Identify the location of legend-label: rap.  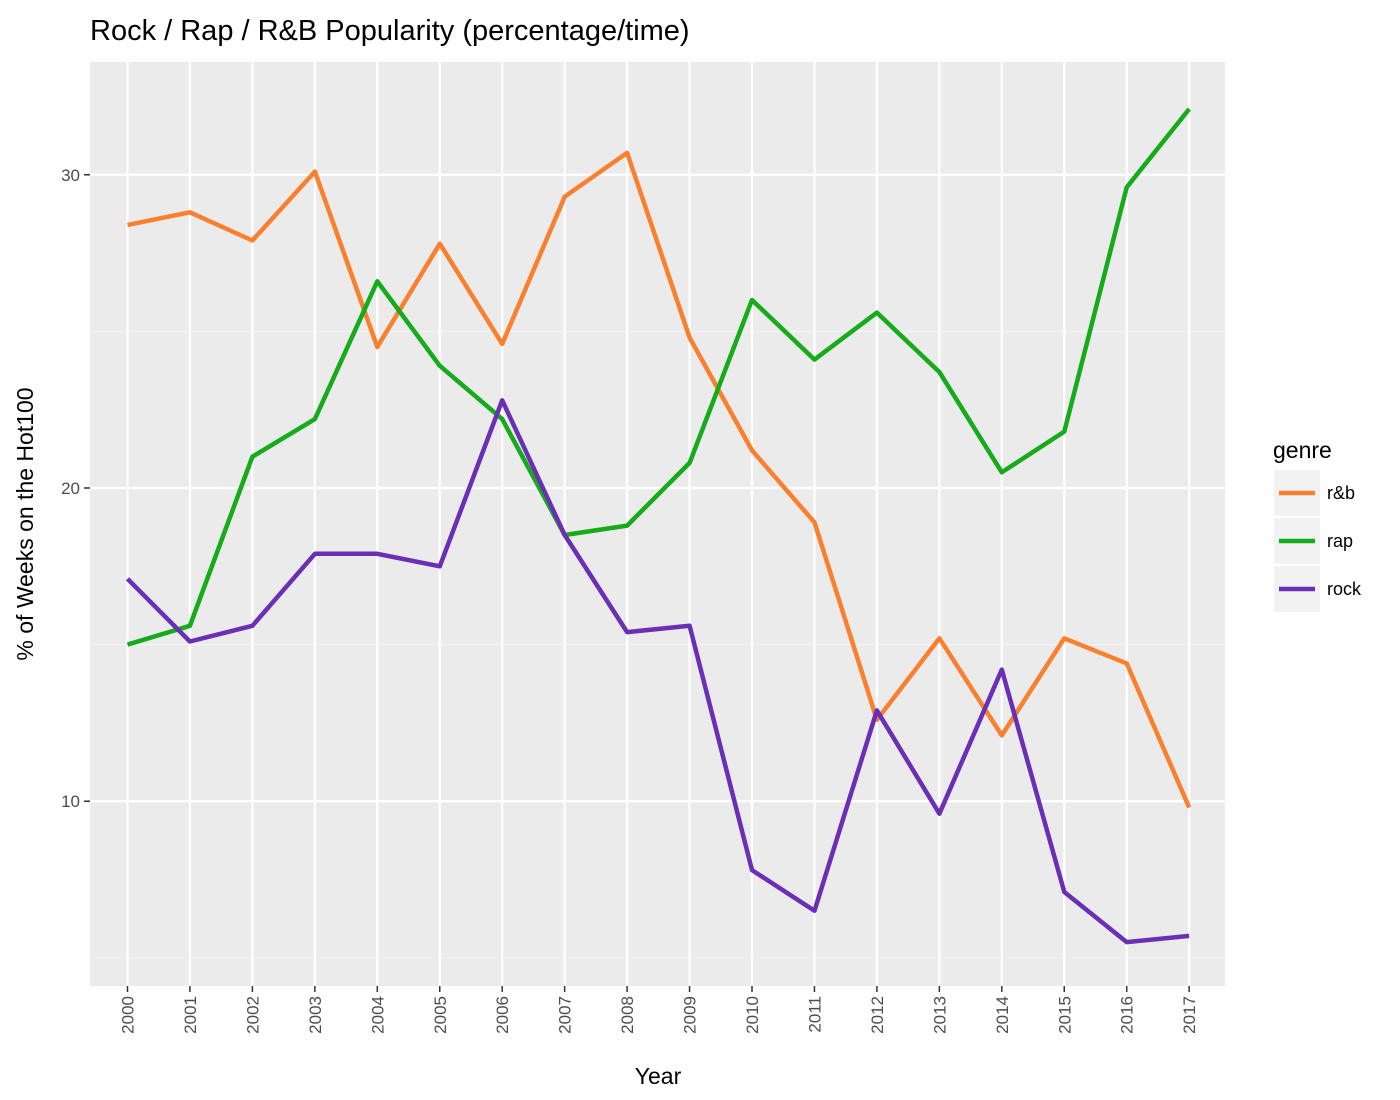
(1340, 541).